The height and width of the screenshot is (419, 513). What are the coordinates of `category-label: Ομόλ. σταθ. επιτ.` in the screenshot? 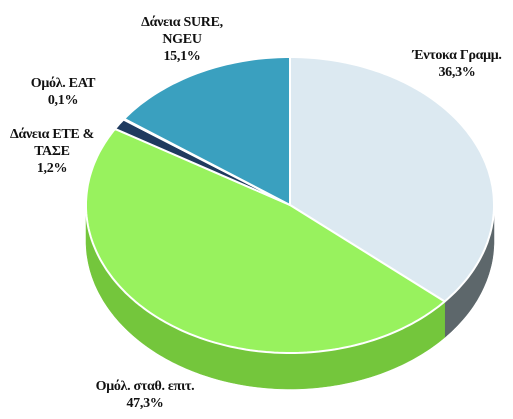 It's located at (145, 386).